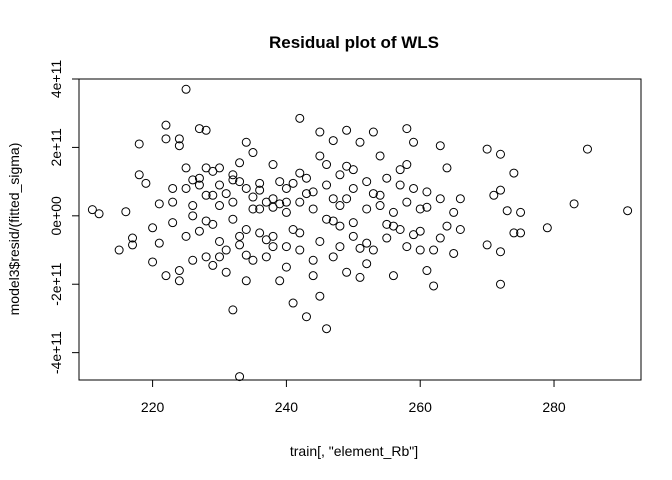 The height and width of the screenshot is (480, 672). What do you see at coordinates (56, 79) in the screenshot?
I see `y-tick-label: 4e+11` at bounding box center [56, 79].